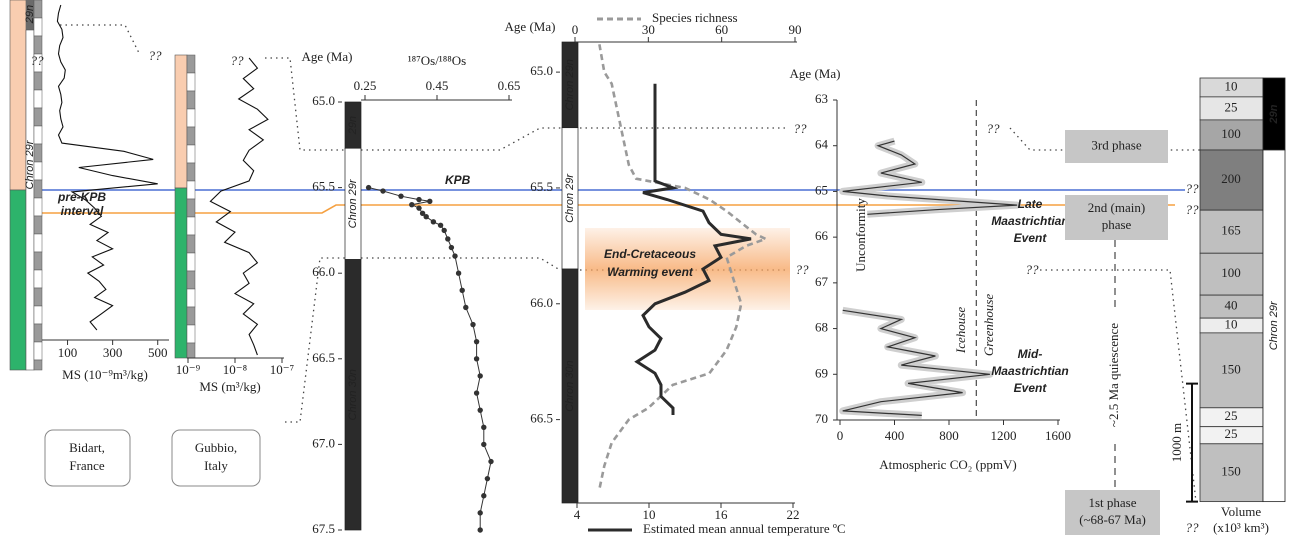 Image resolution: width=1289 pixels, height=539 pixels. What do you see at coordinates (282, 369) in the screenshot?
I see `x-tick-label: 10⁻⁷` at bounding box center [282, 369].